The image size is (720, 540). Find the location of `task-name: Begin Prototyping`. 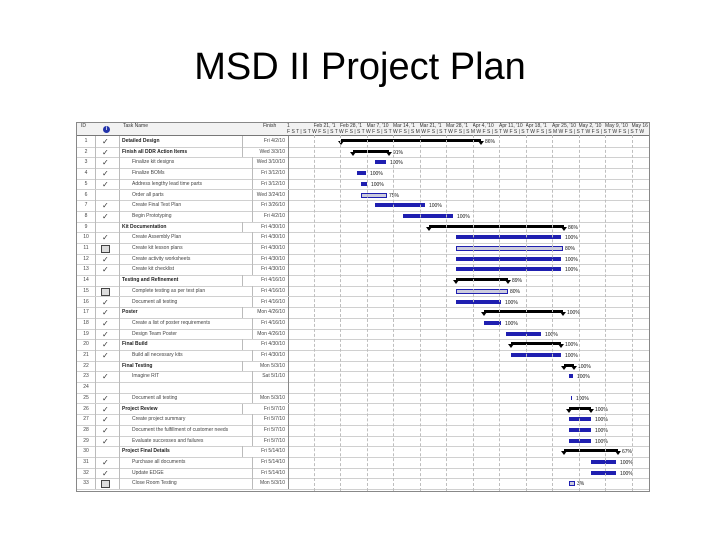

task-name: Begin Prototyping is located at coordinates (186, 216).